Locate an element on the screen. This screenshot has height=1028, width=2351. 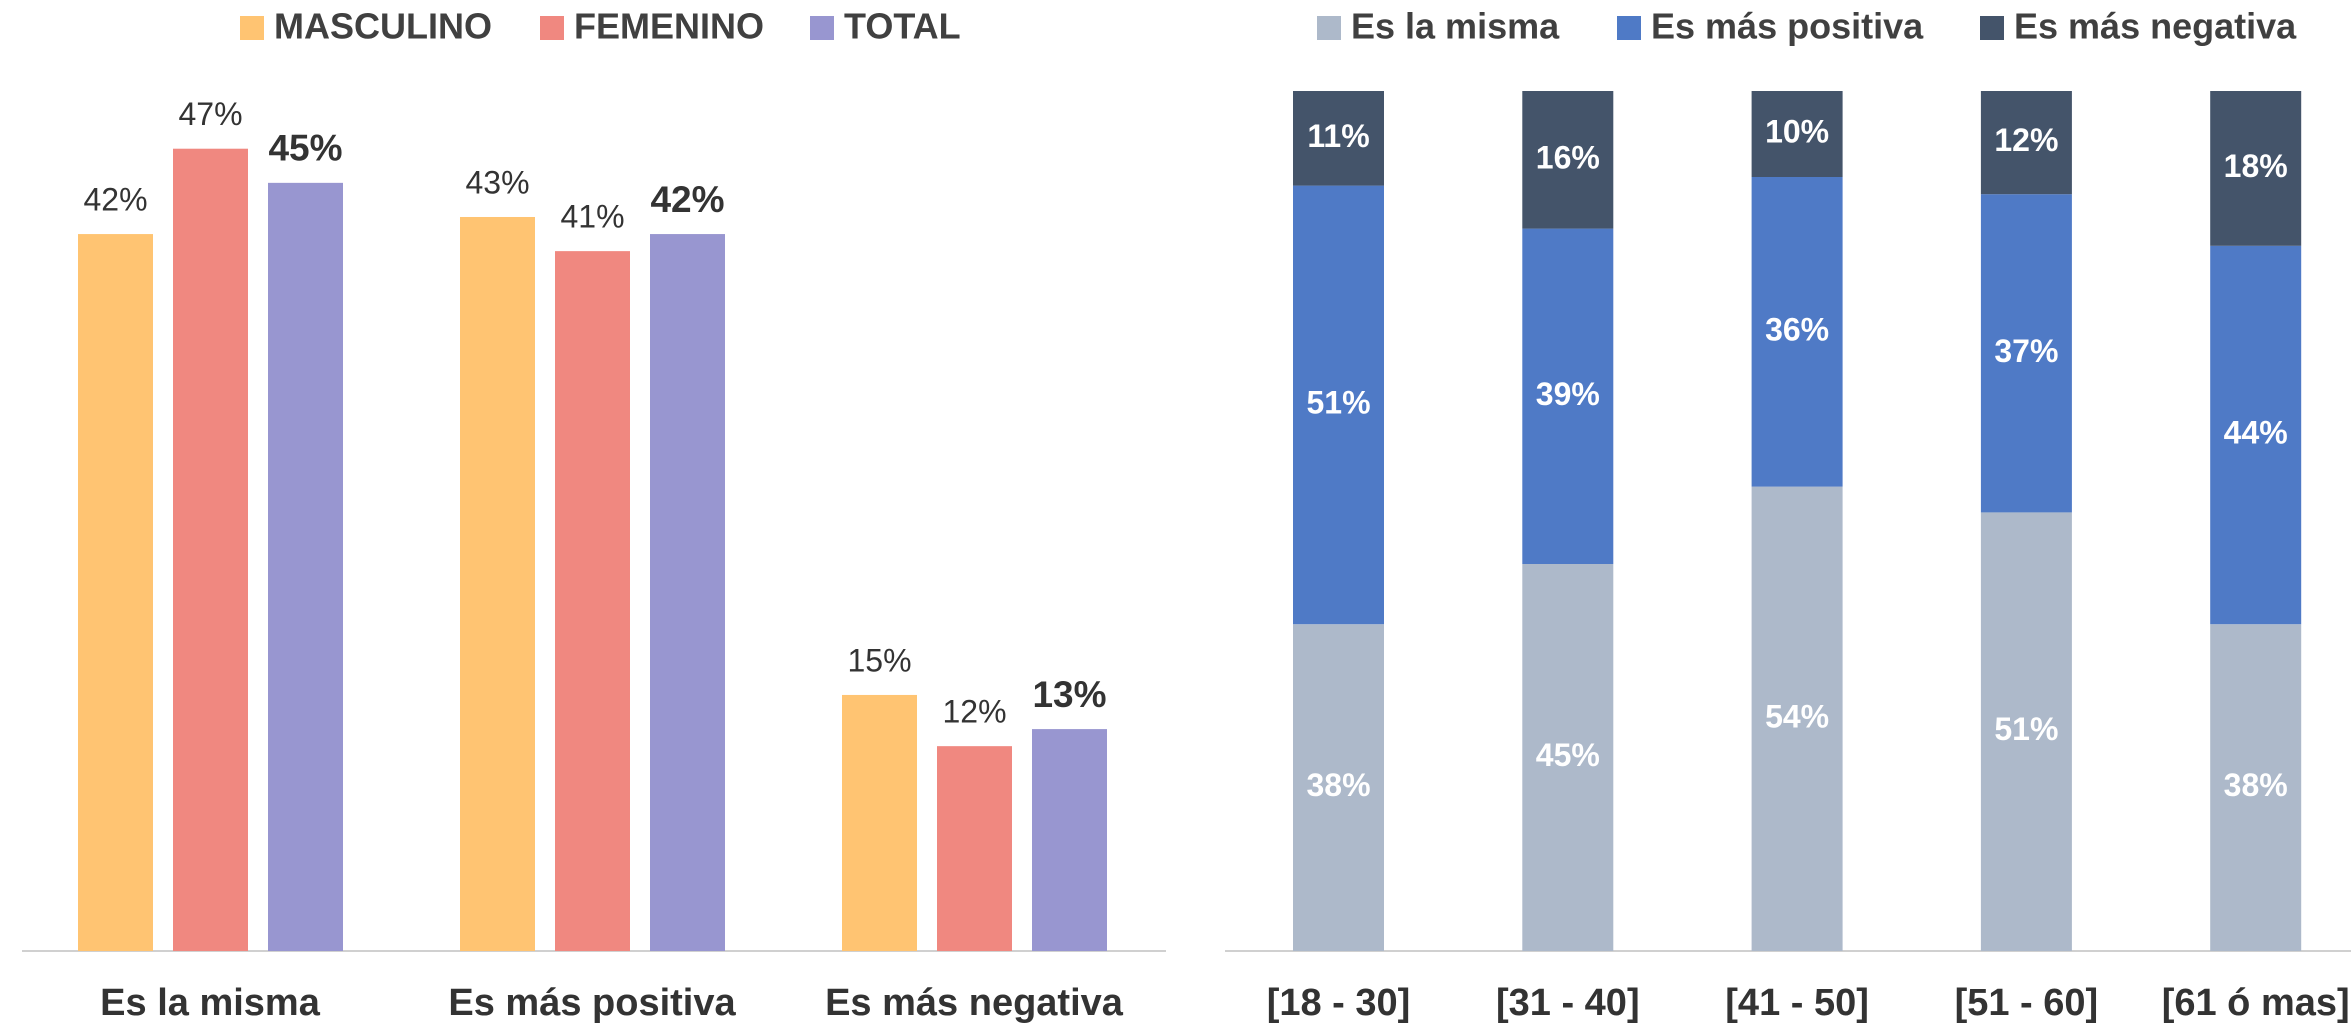
data-label: 10% is located at coordinates (1797, 131).